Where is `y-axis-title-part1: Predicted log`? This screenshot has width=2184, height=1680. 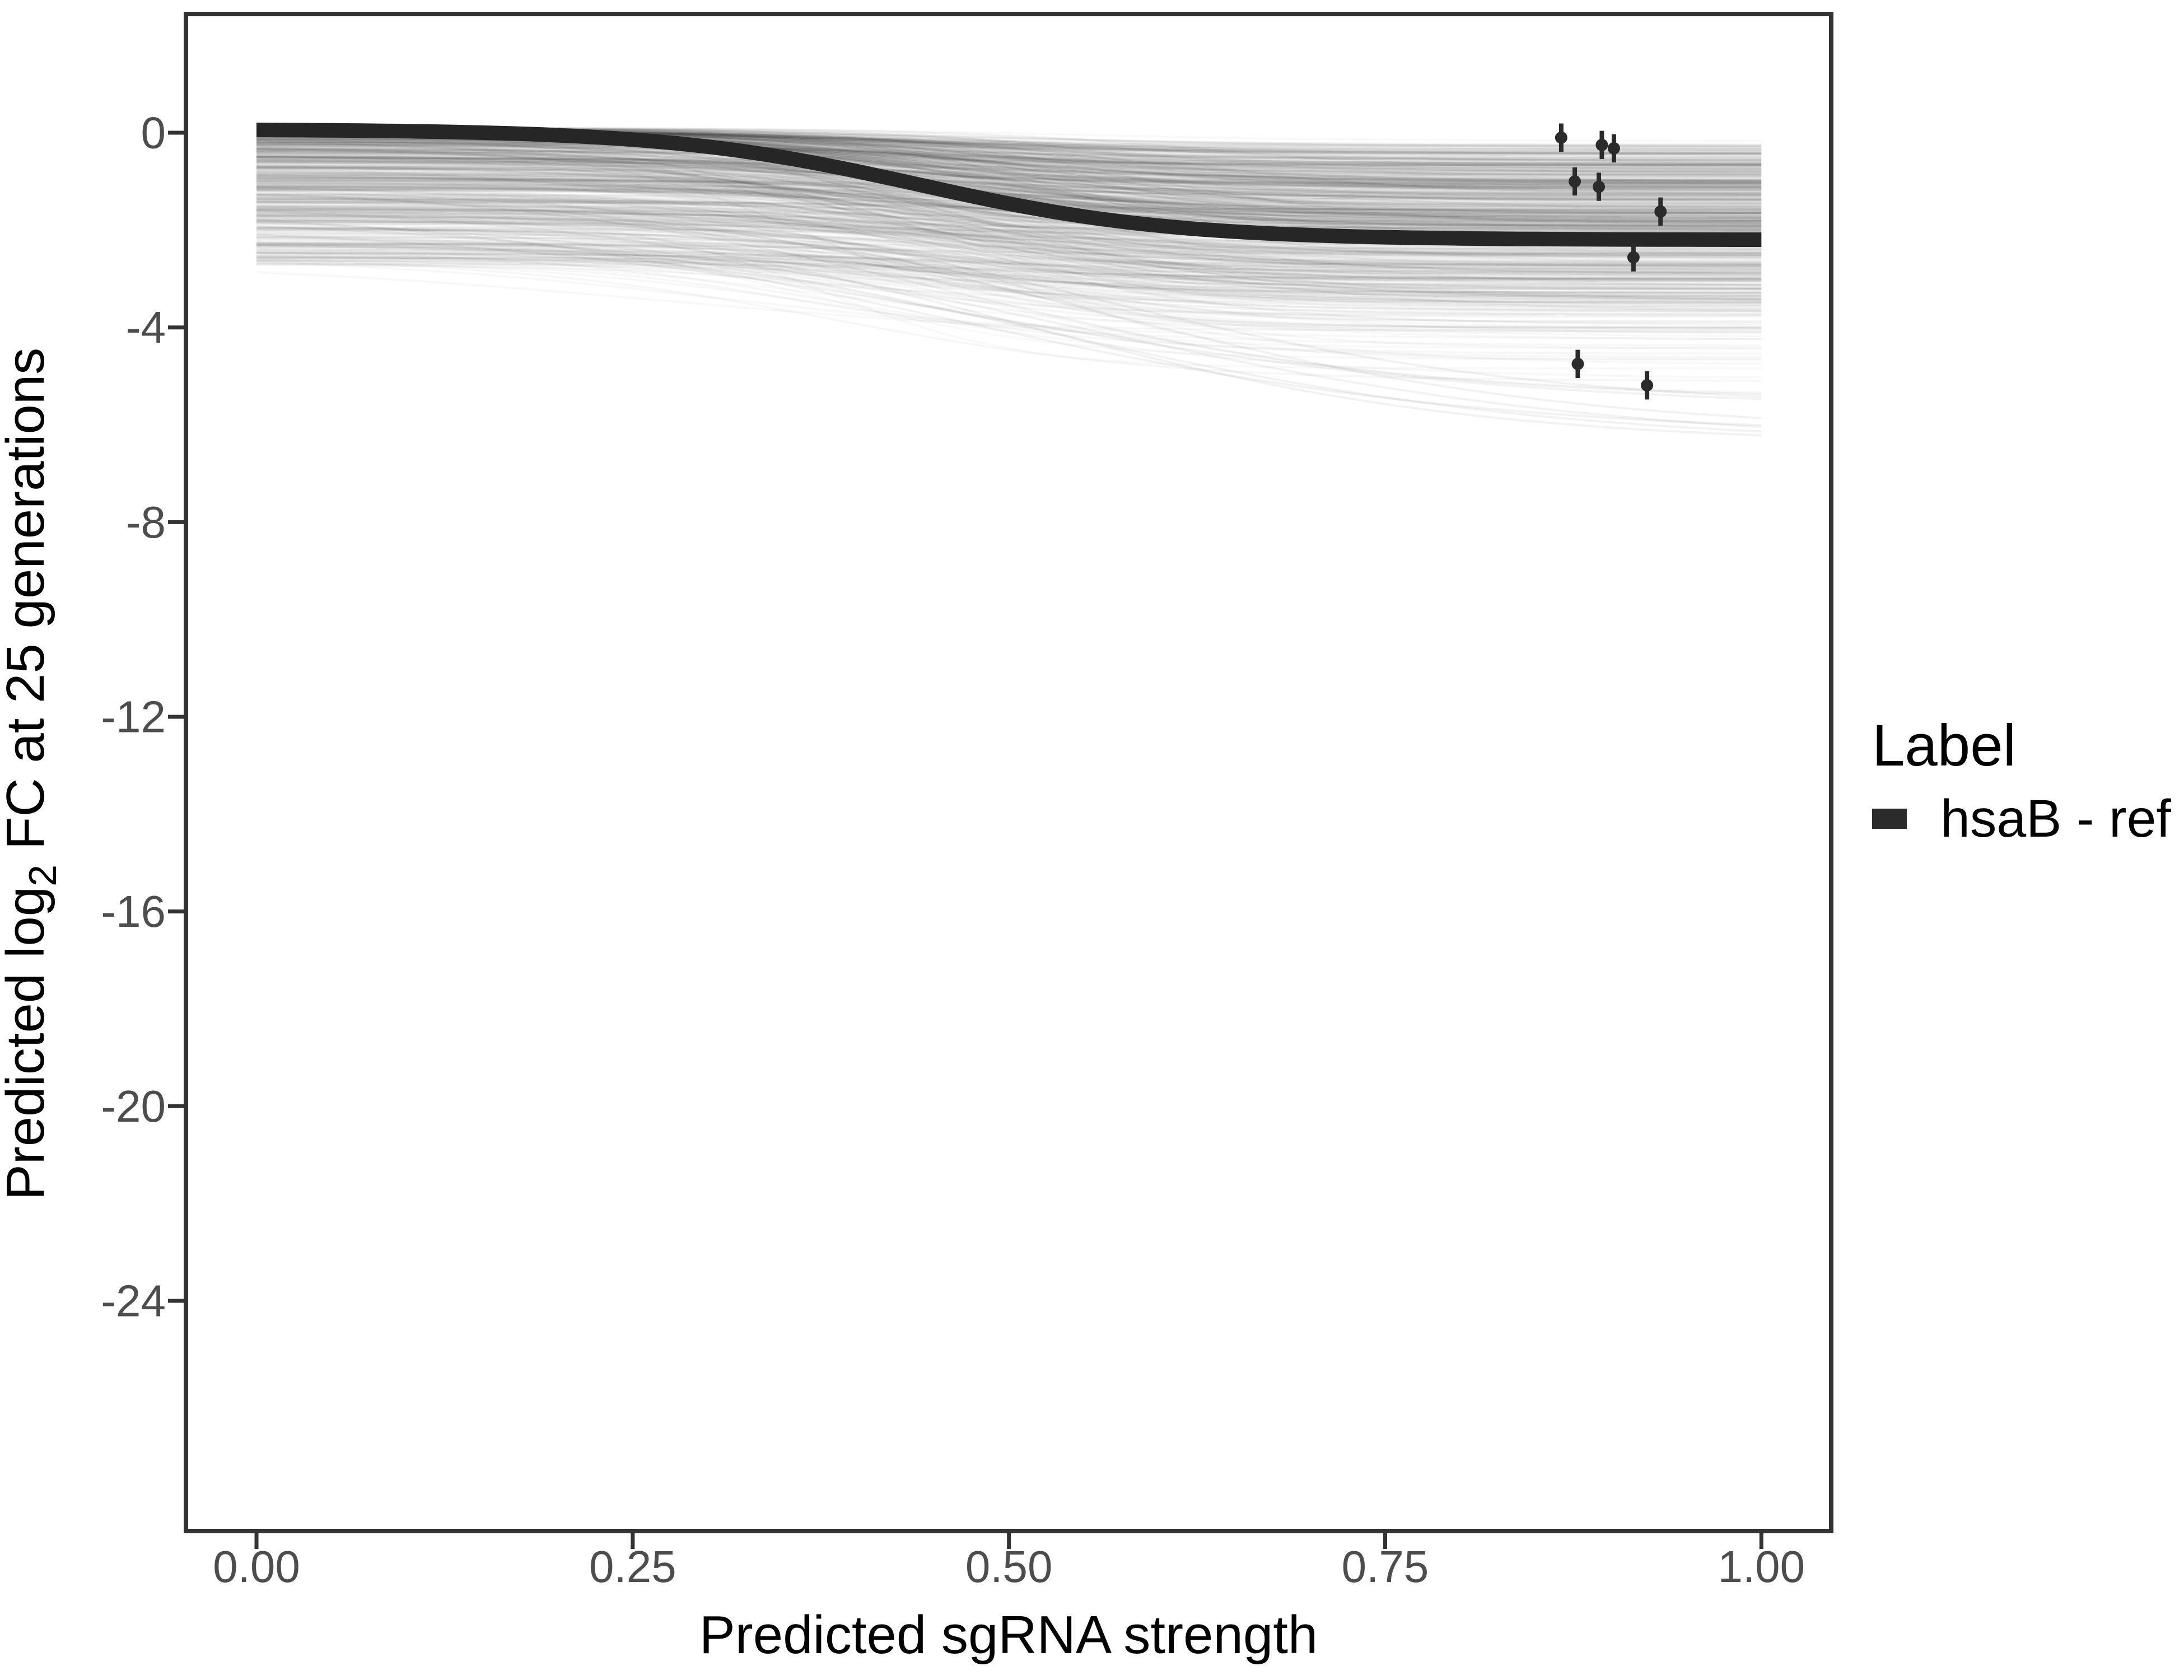 y-axis-title-part1: Predicted log is located at coordinates (28, 1043).